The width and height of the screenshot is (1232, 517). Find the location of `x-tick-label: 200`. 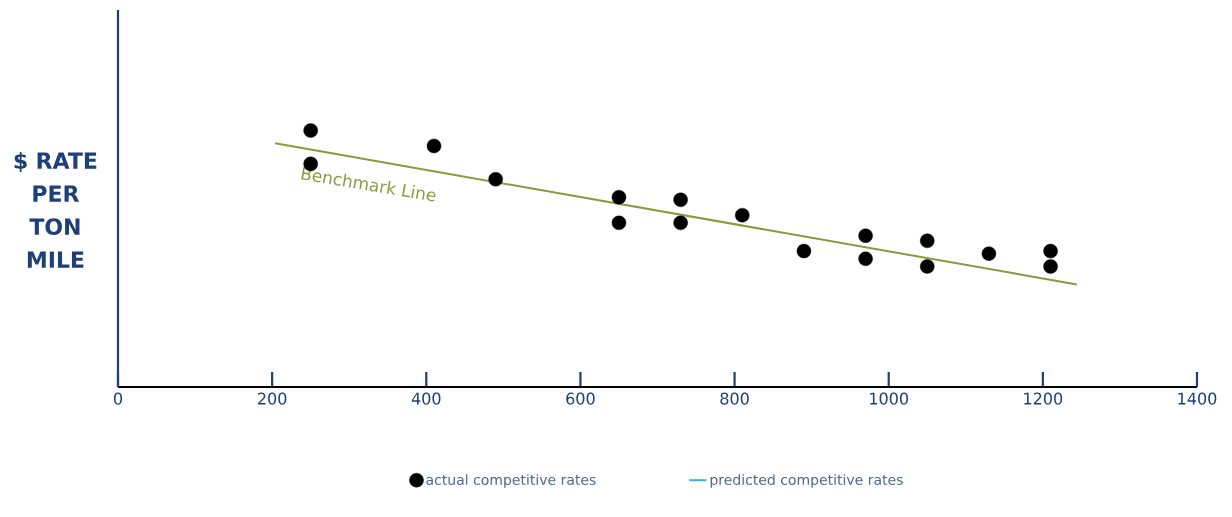

x-tick-label: 200 is located at coordinates (272, 398).